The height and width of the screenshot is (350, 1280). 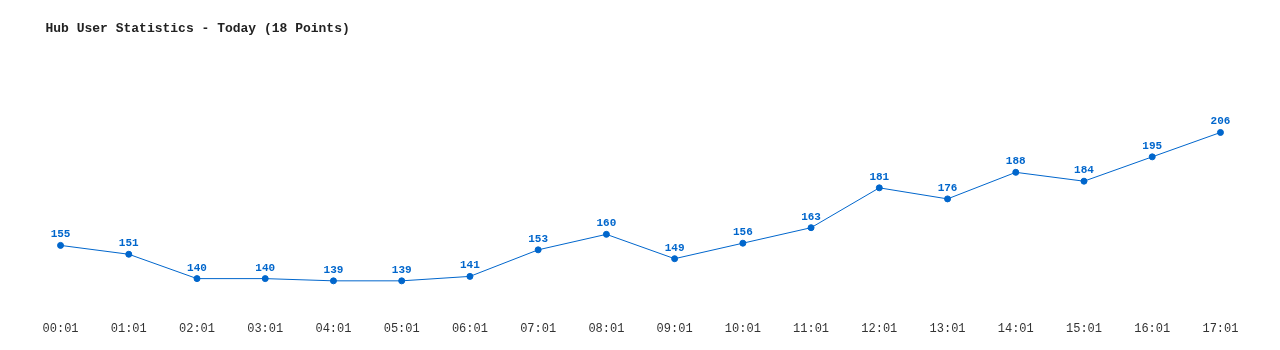 What do you see at coordinates (1152, 328) in the screenshot?
I see `x-tick-label: 16:01` at bounding box center [1152, 328].